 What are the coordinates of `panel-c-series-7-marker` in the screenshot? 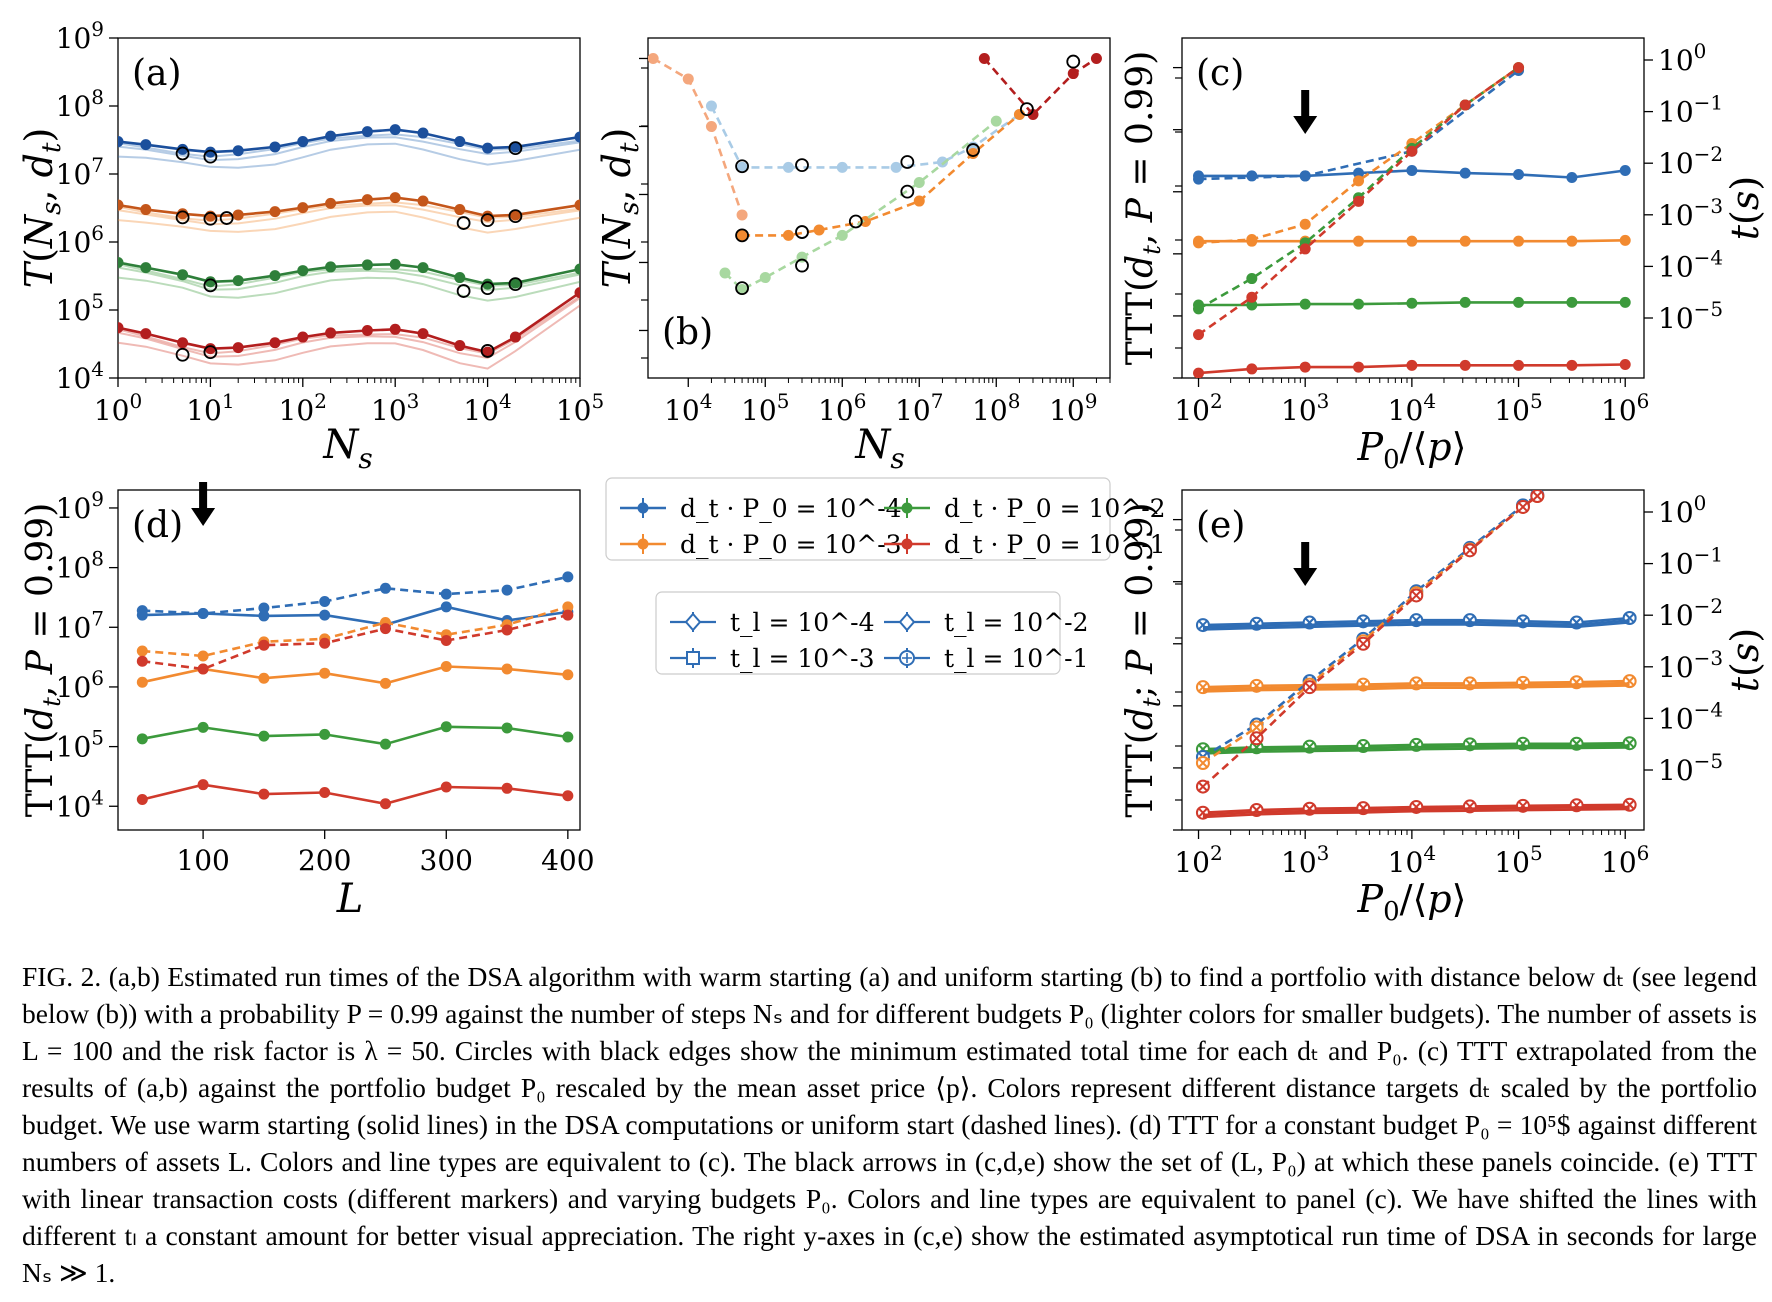 It's located at (1519, 68).